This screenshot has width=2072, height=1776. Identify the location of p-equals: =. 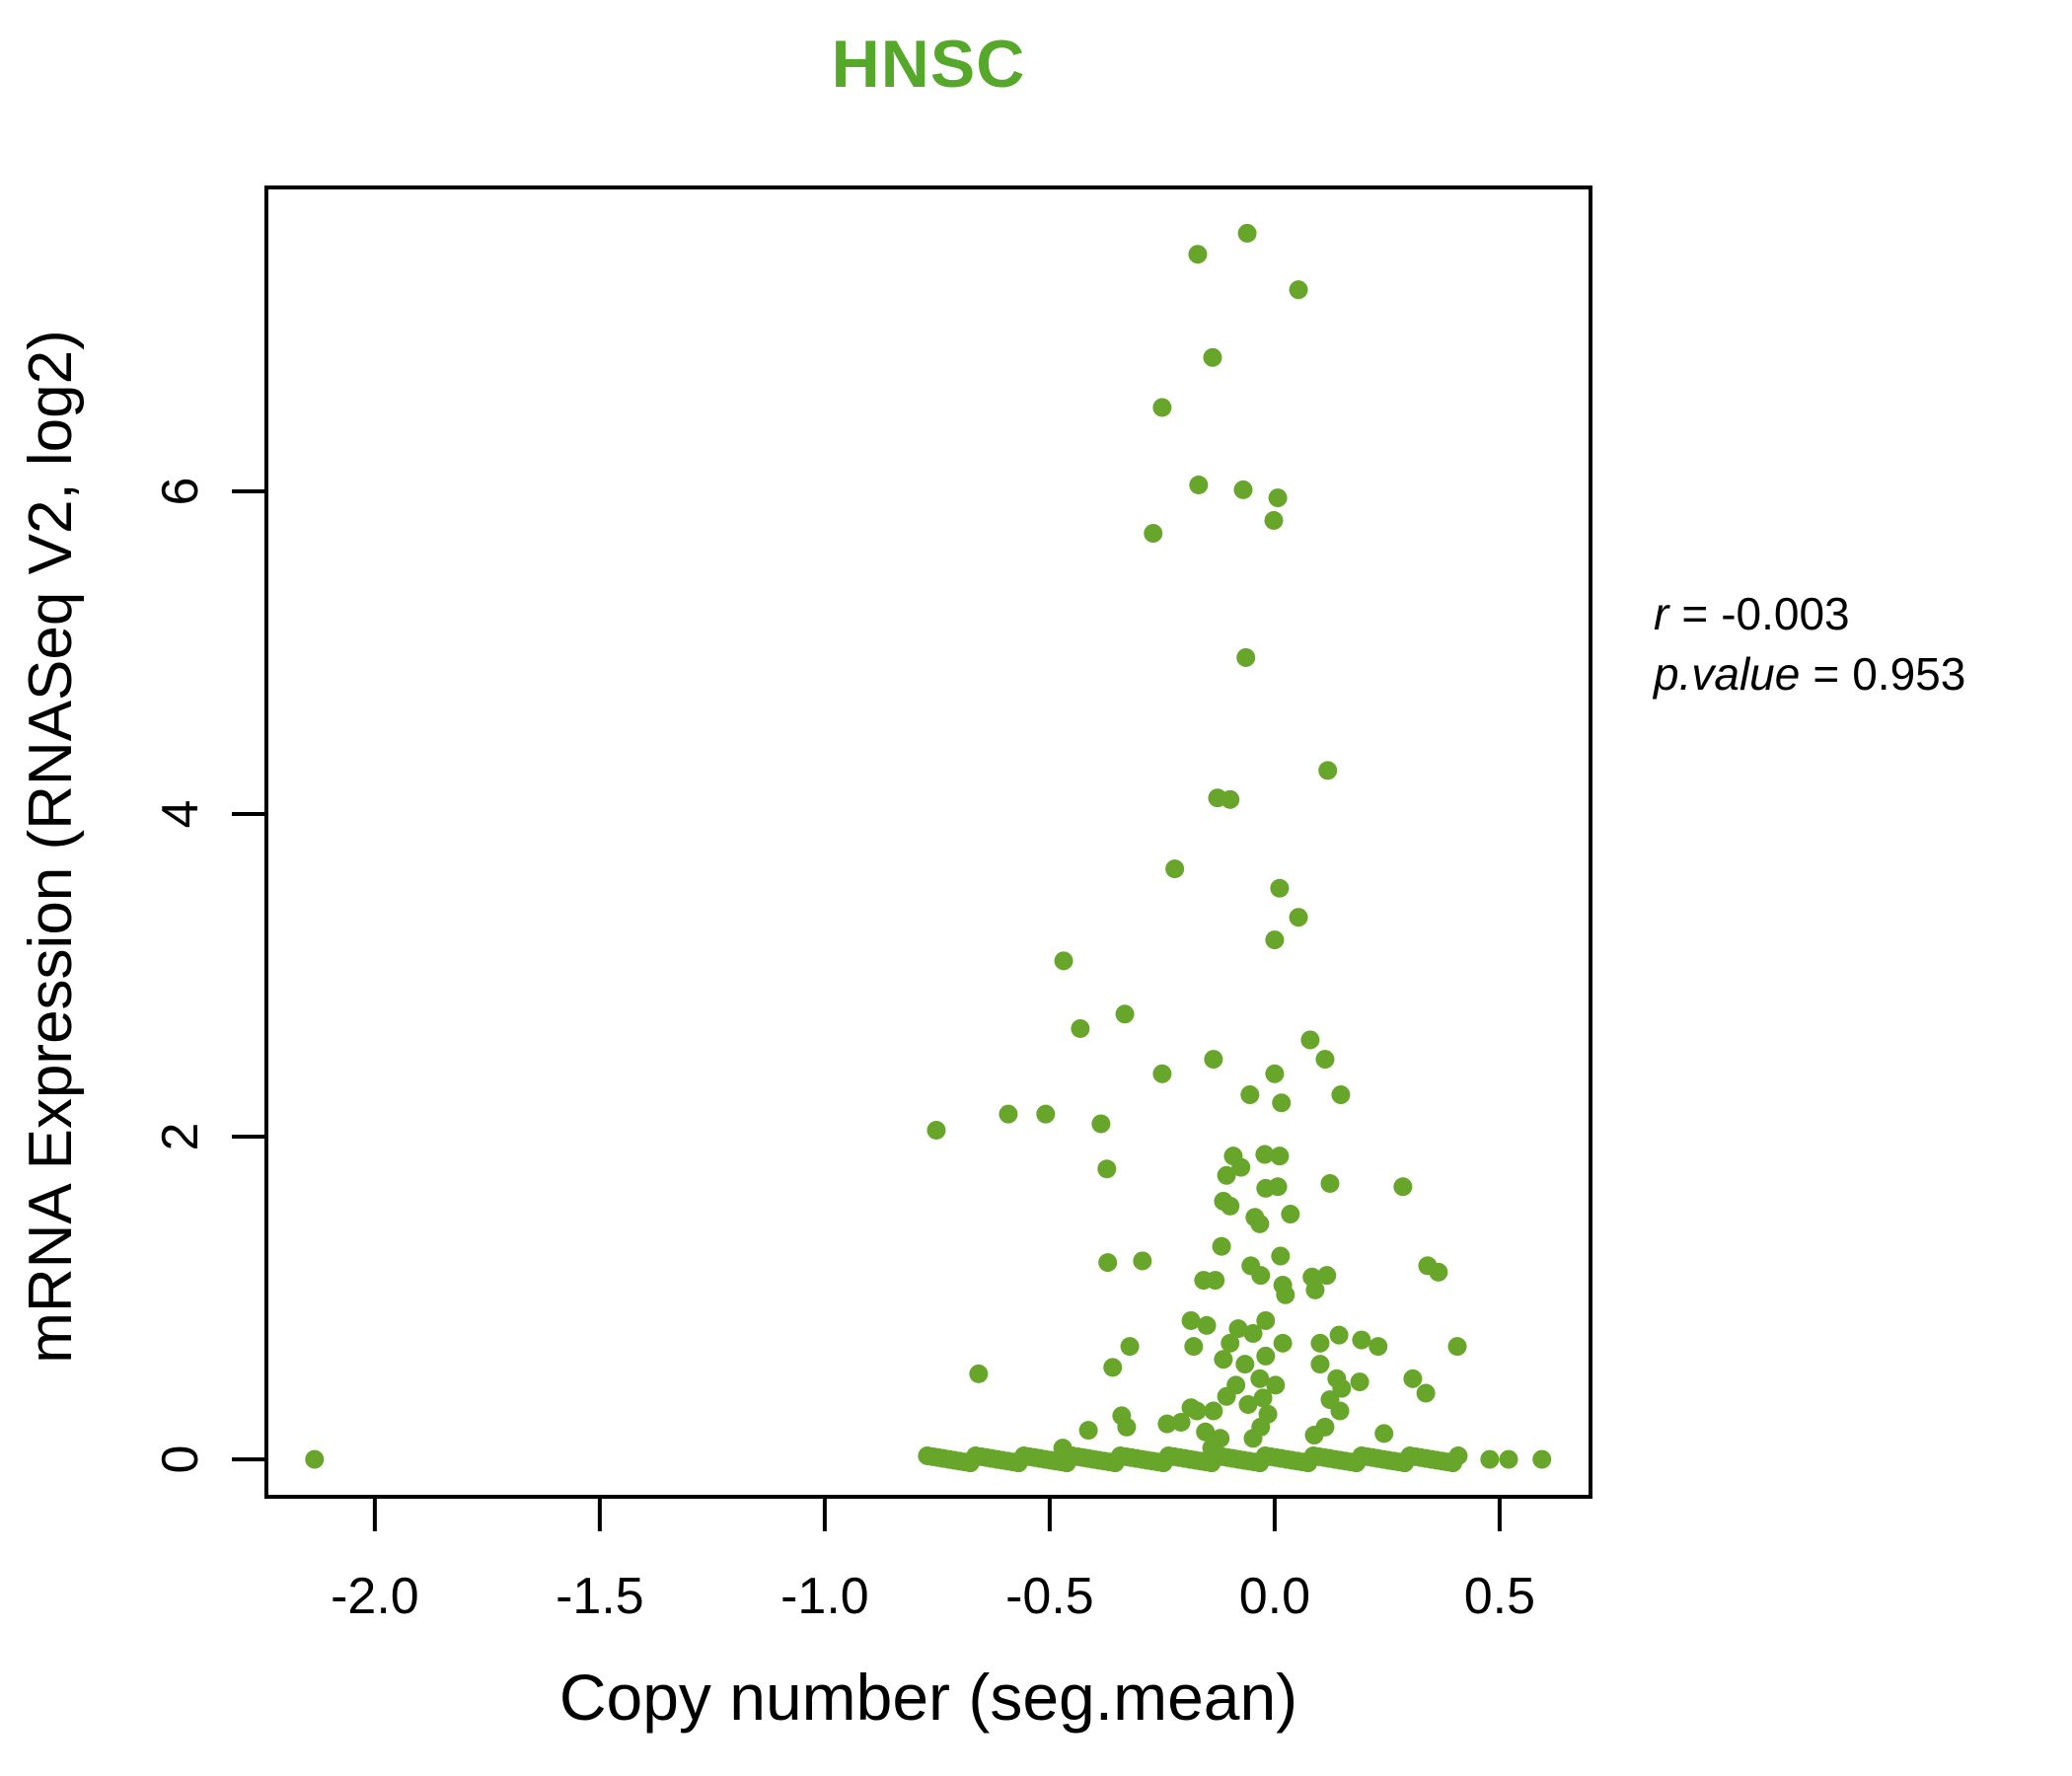
(1827, 674).